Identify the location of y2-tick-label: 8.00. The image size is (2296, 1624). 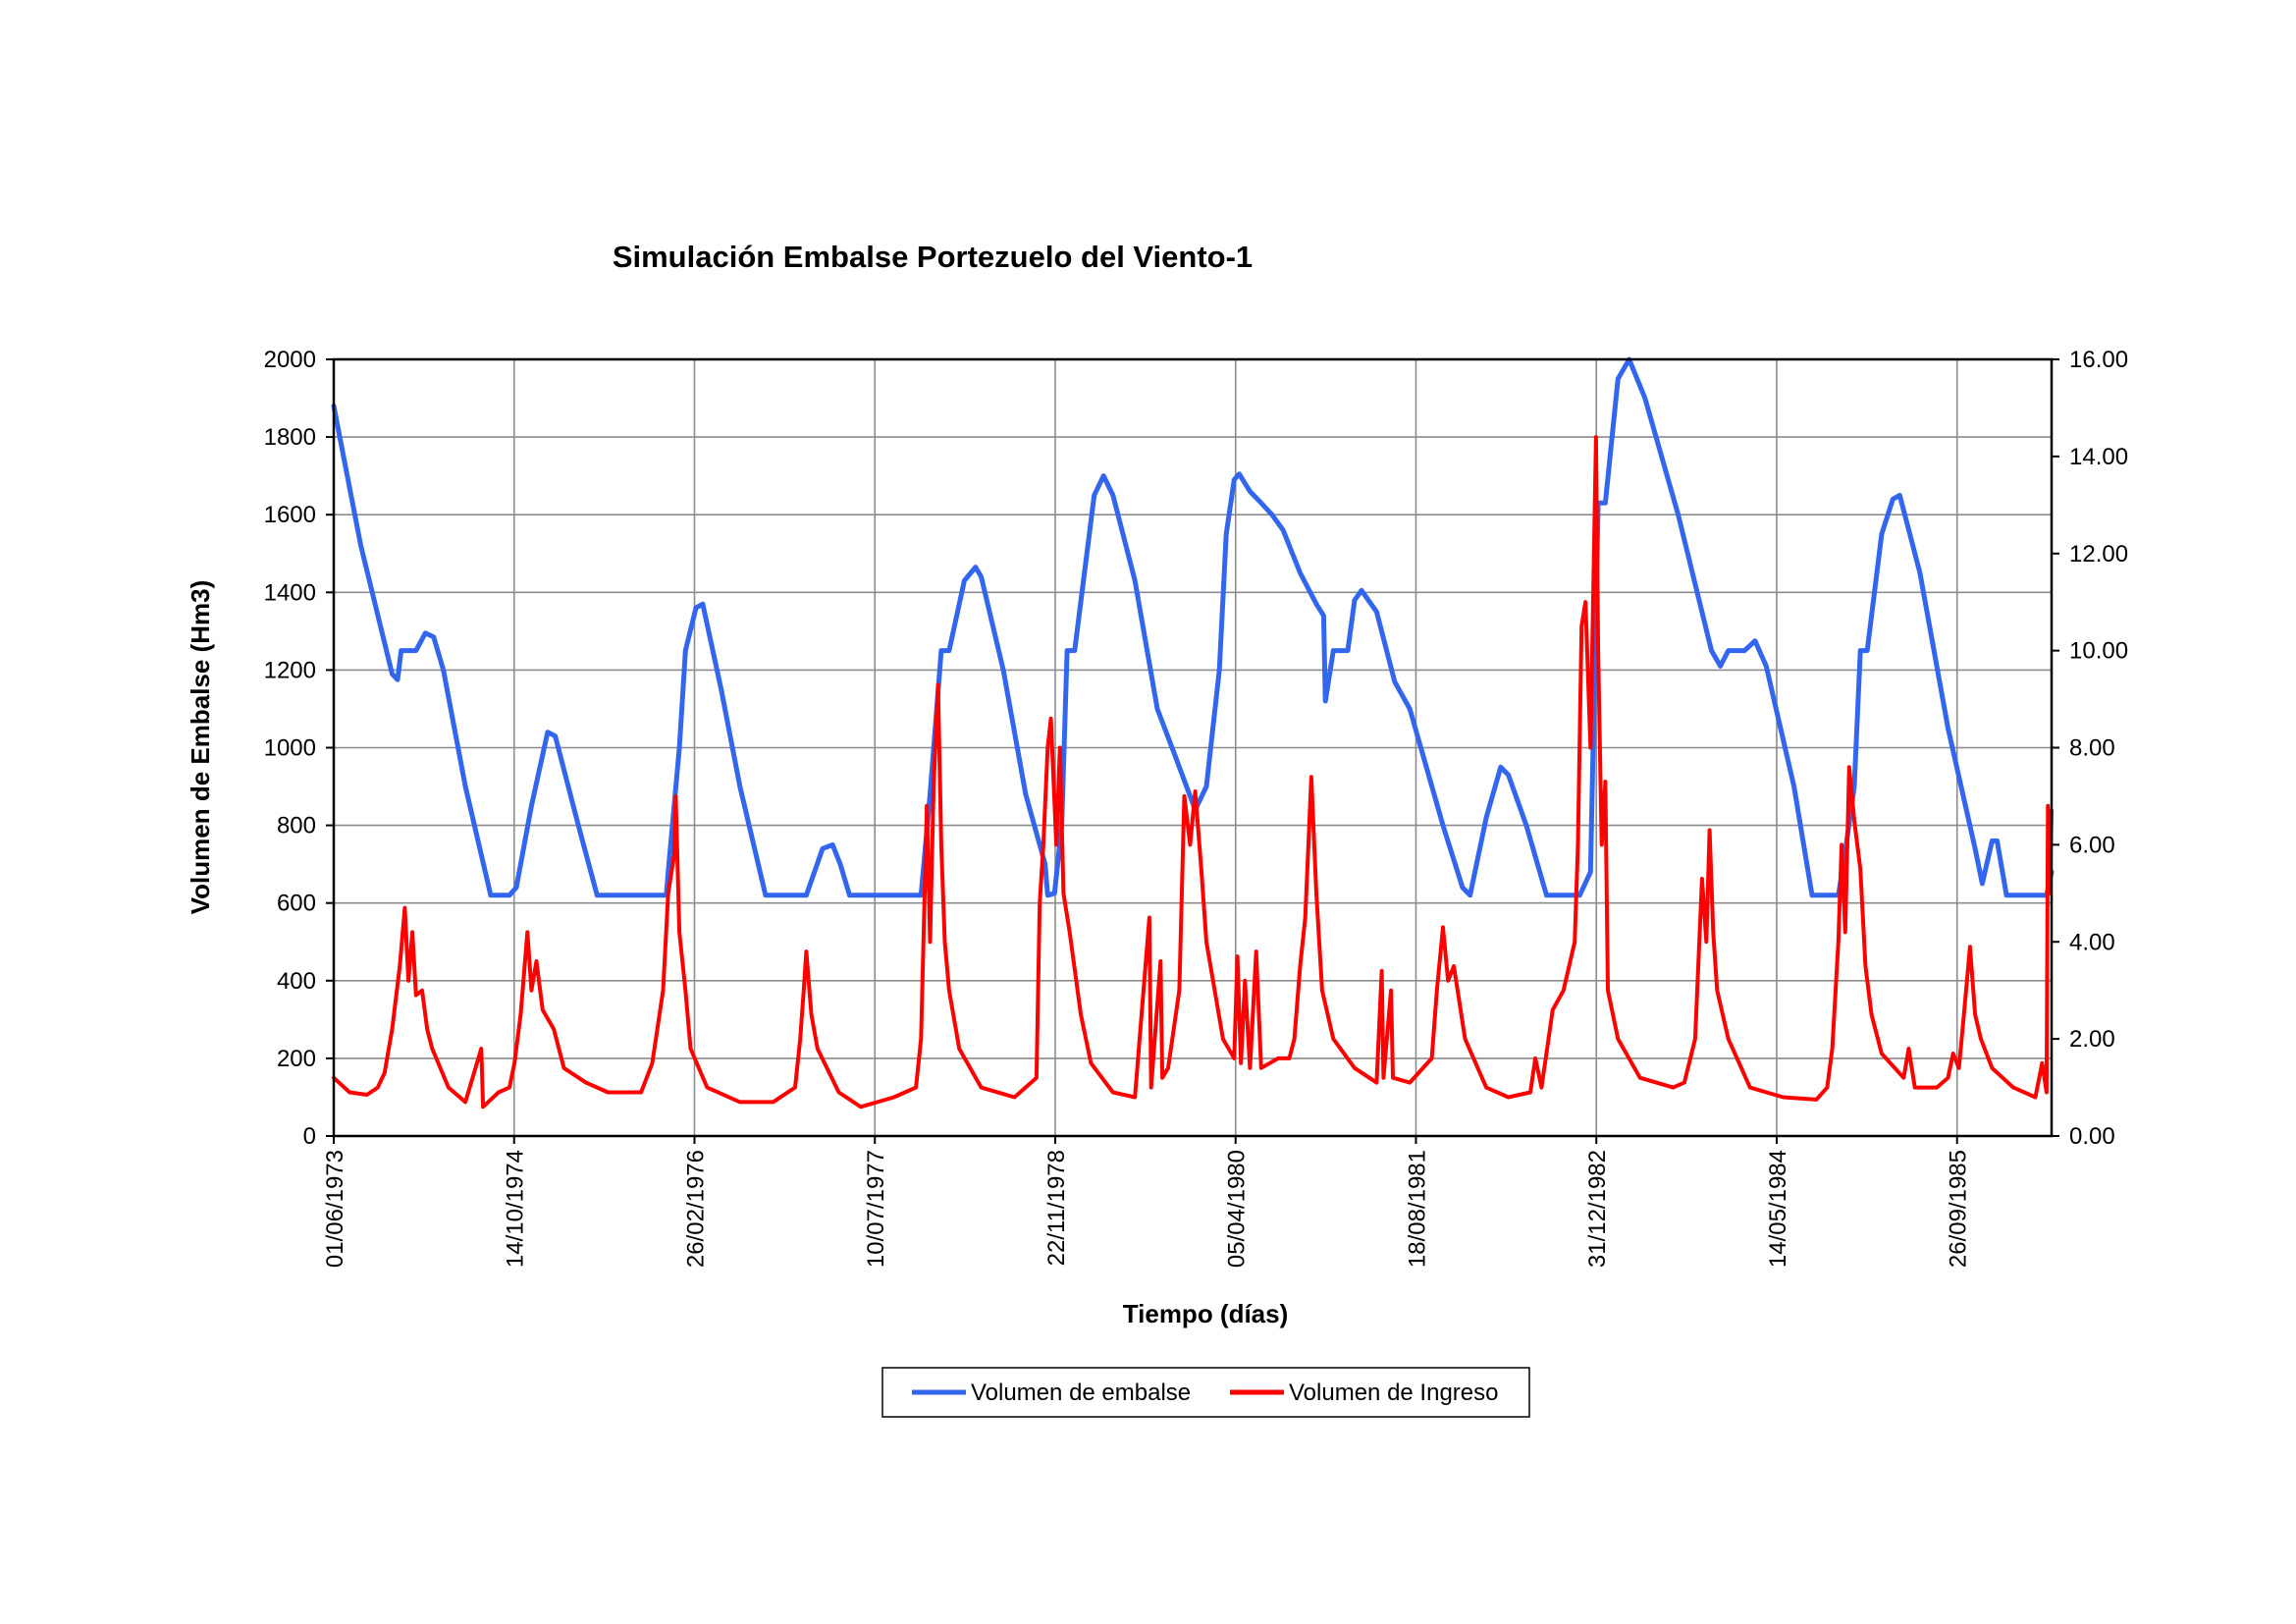
(2092, 748).